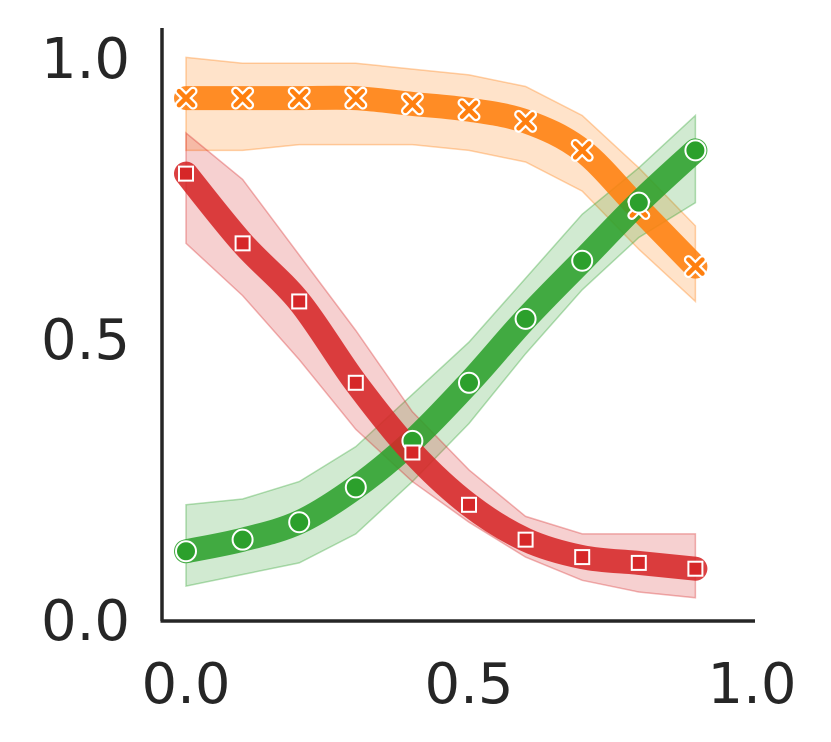  Describe the element at coordinates (85, 340) in the screenshot. I see `y-tick-label: 0.5` at that location.